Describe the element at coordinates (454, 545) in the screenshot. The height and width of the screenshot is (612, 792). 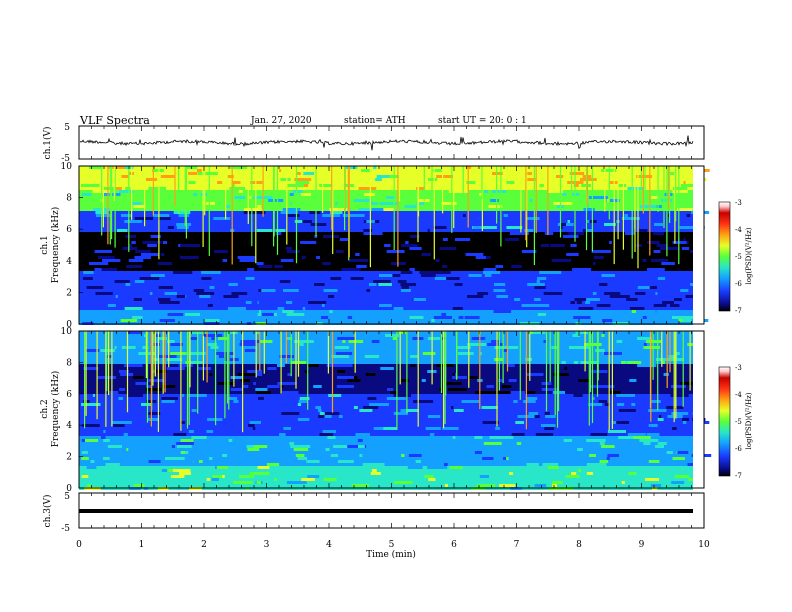
I see `x-tick-label: 6` at that location.